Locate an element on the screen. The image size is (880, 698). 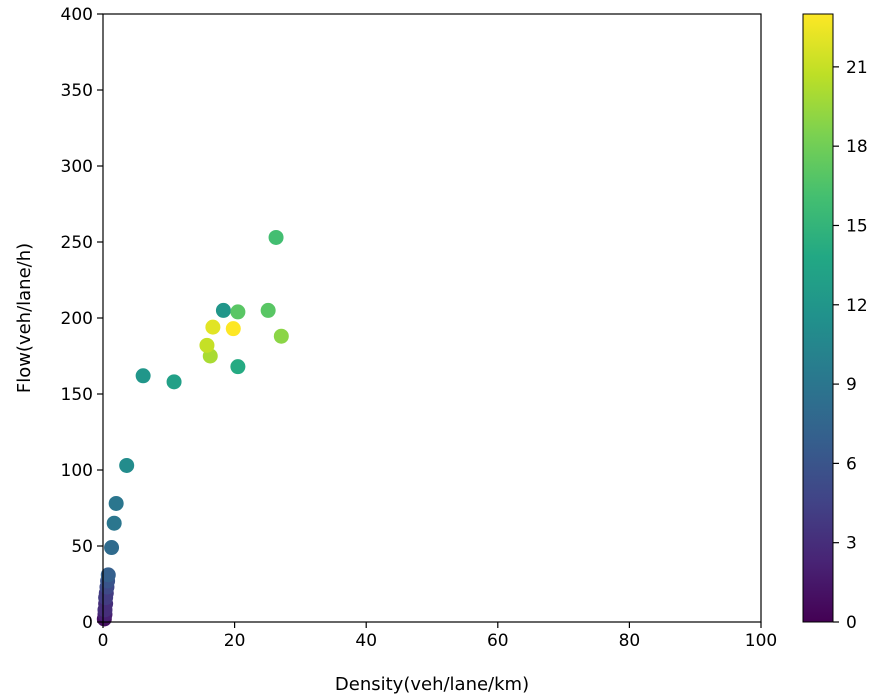
x-tick-label: 60 is located at coordinates (498, 641).